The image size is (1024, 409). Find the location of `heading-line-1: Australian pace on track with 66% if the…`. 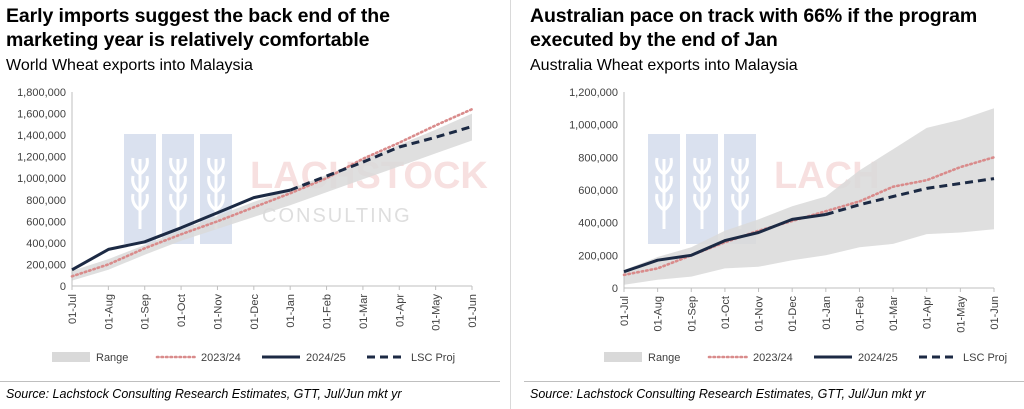

heading-line-1: Australian pace on track with 66% if the… is located at coordinates (754, 16).